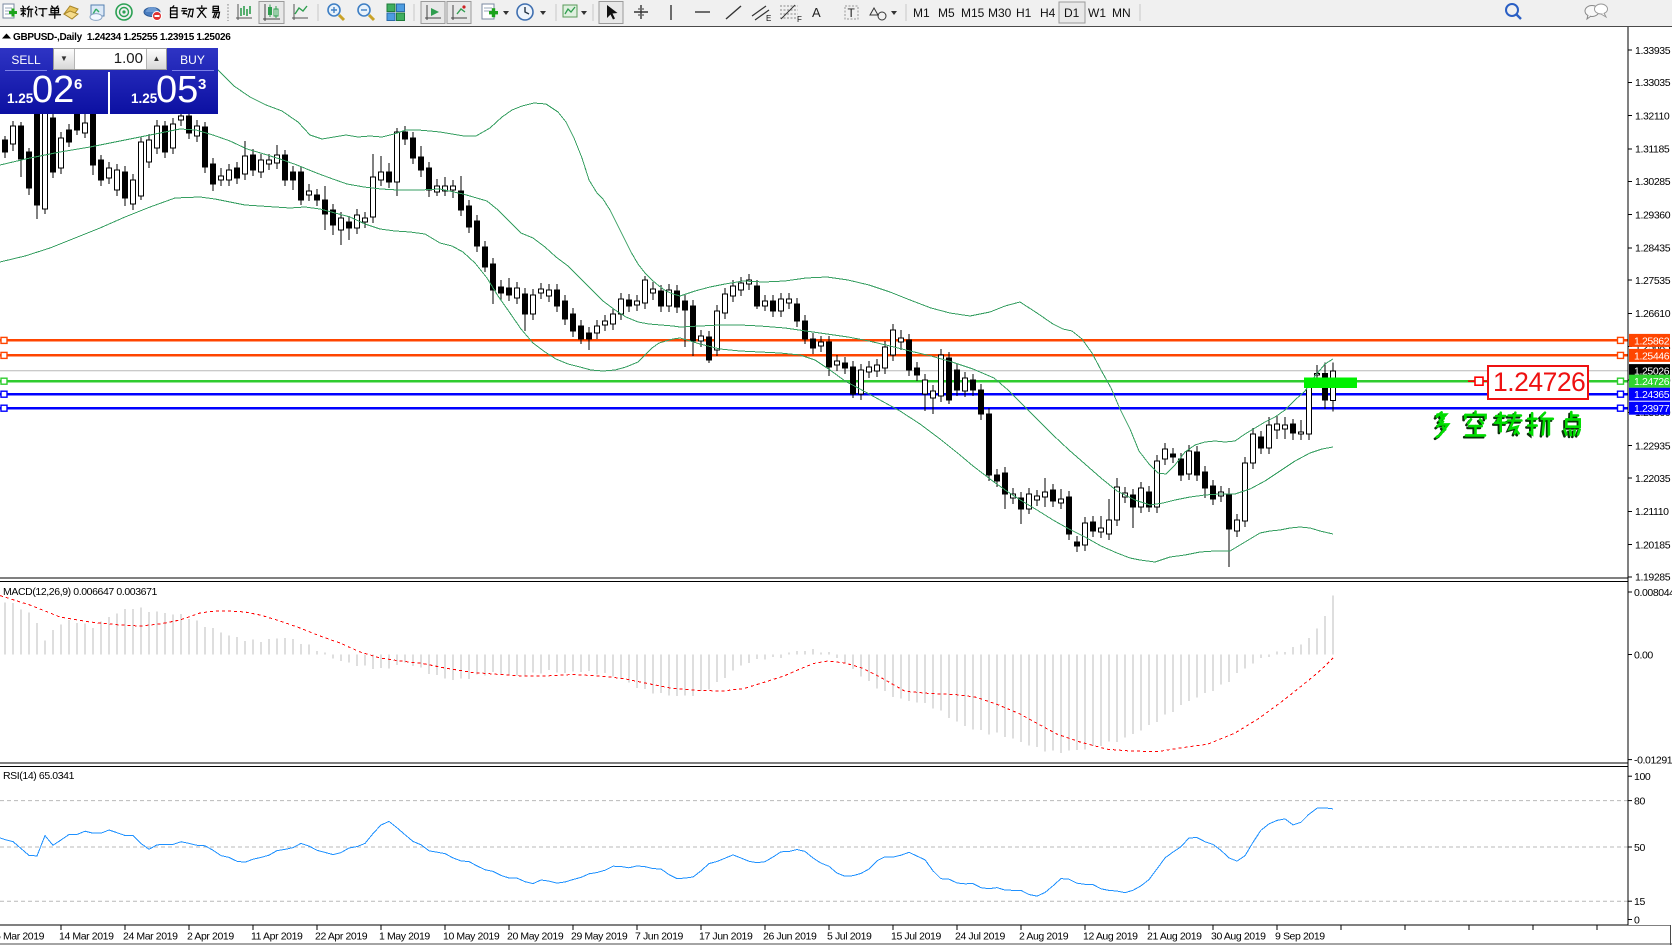 The width and height of the screenshot is (1672, 945). I want to click on svg-text: 15 Jul 2019, so click(916, 937).